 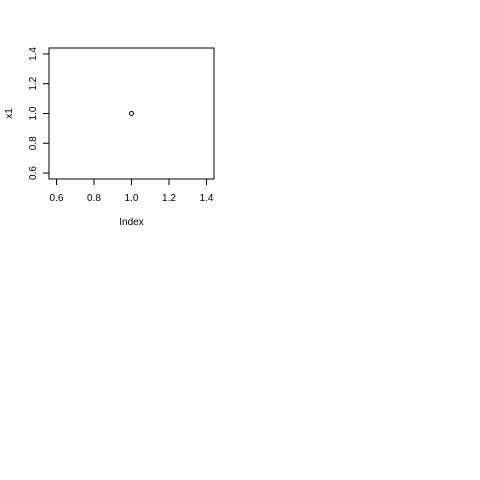 I want to click on y-tick-label: 1.0, so click(x=33, y=113).